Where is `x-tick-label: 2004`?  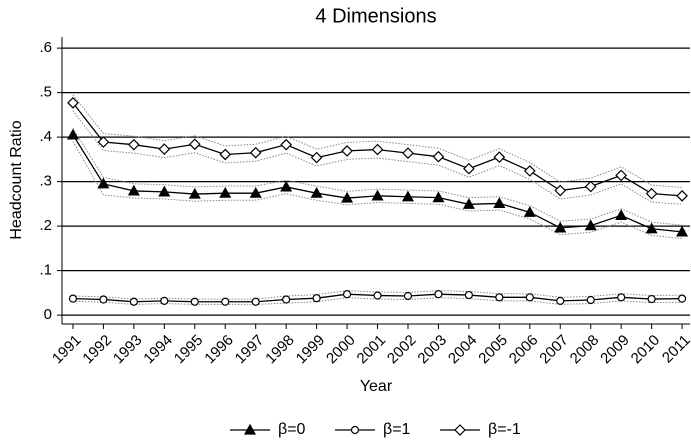 x-tick-label: 2004 is located at coordinates (463, 350).